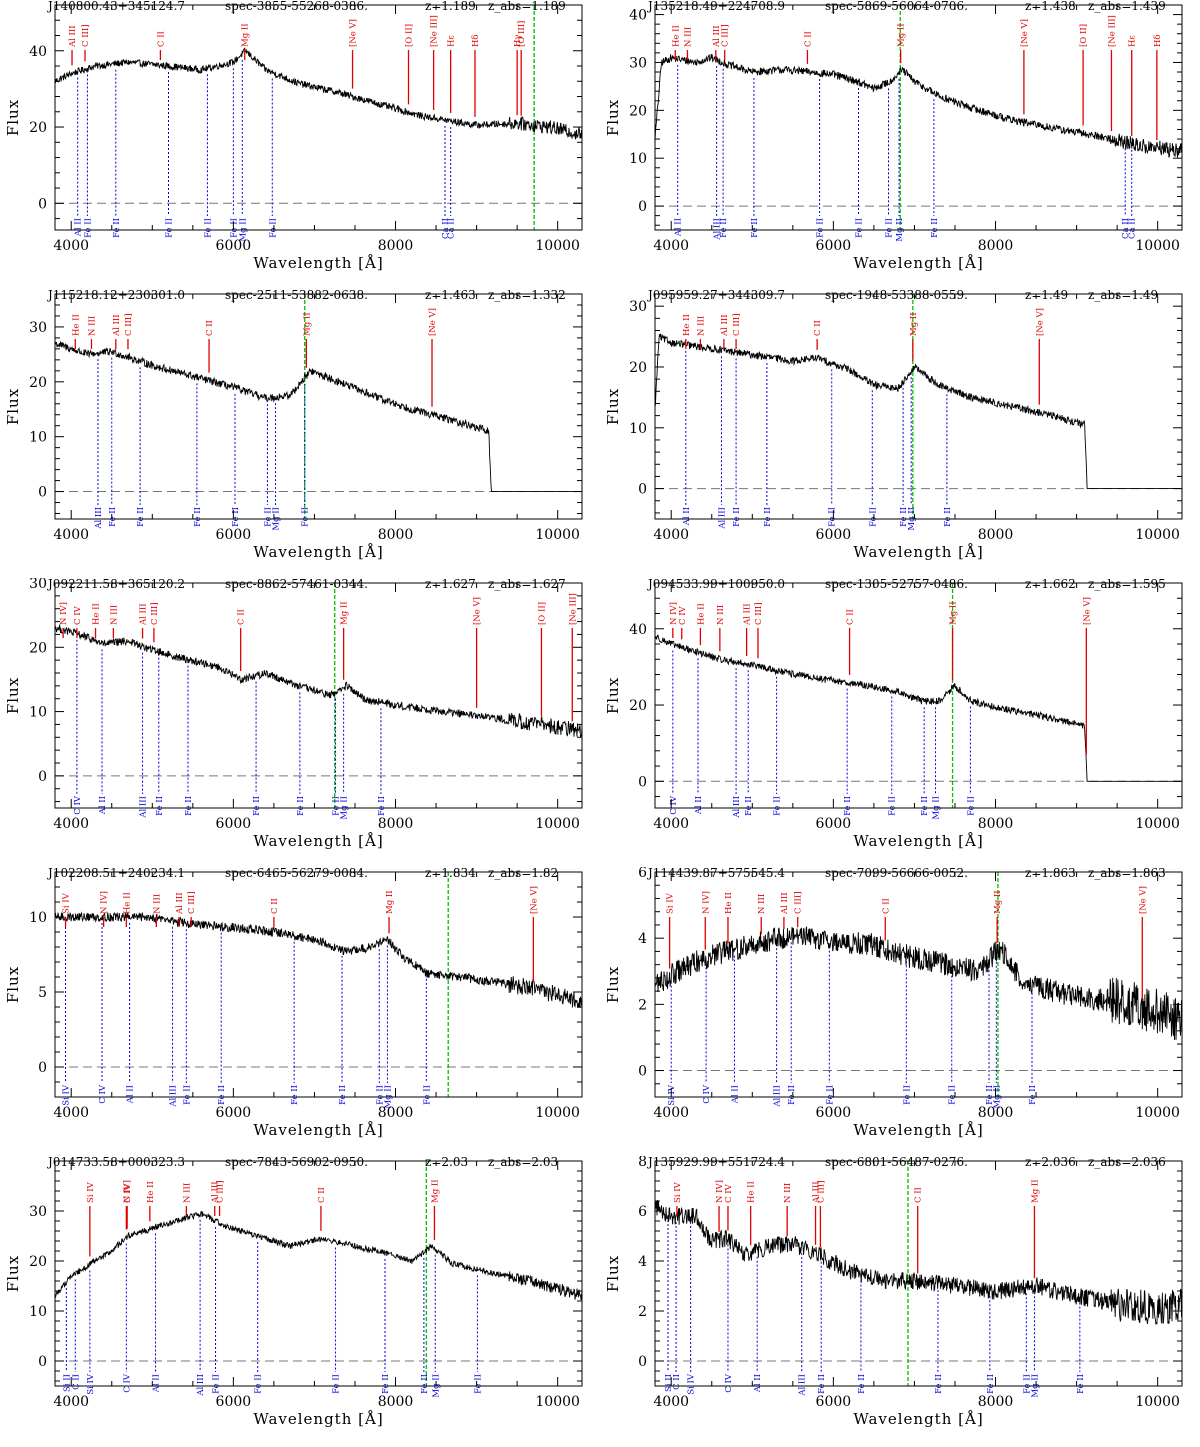 The width and height of the screenshot is (1200, 1447). I want to click on spec-id: spec-2511-53882-0638., so click(296, 295).